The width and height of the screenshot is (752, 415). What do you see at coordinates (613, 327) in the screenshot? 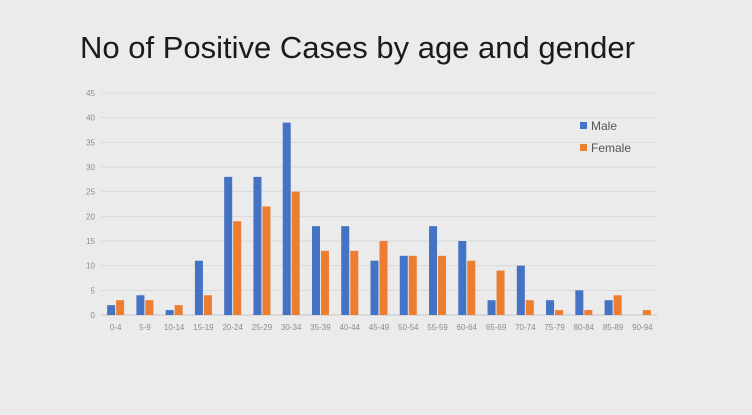
I see `x-tick-label: 85-89` at bounding box center [613, 327].